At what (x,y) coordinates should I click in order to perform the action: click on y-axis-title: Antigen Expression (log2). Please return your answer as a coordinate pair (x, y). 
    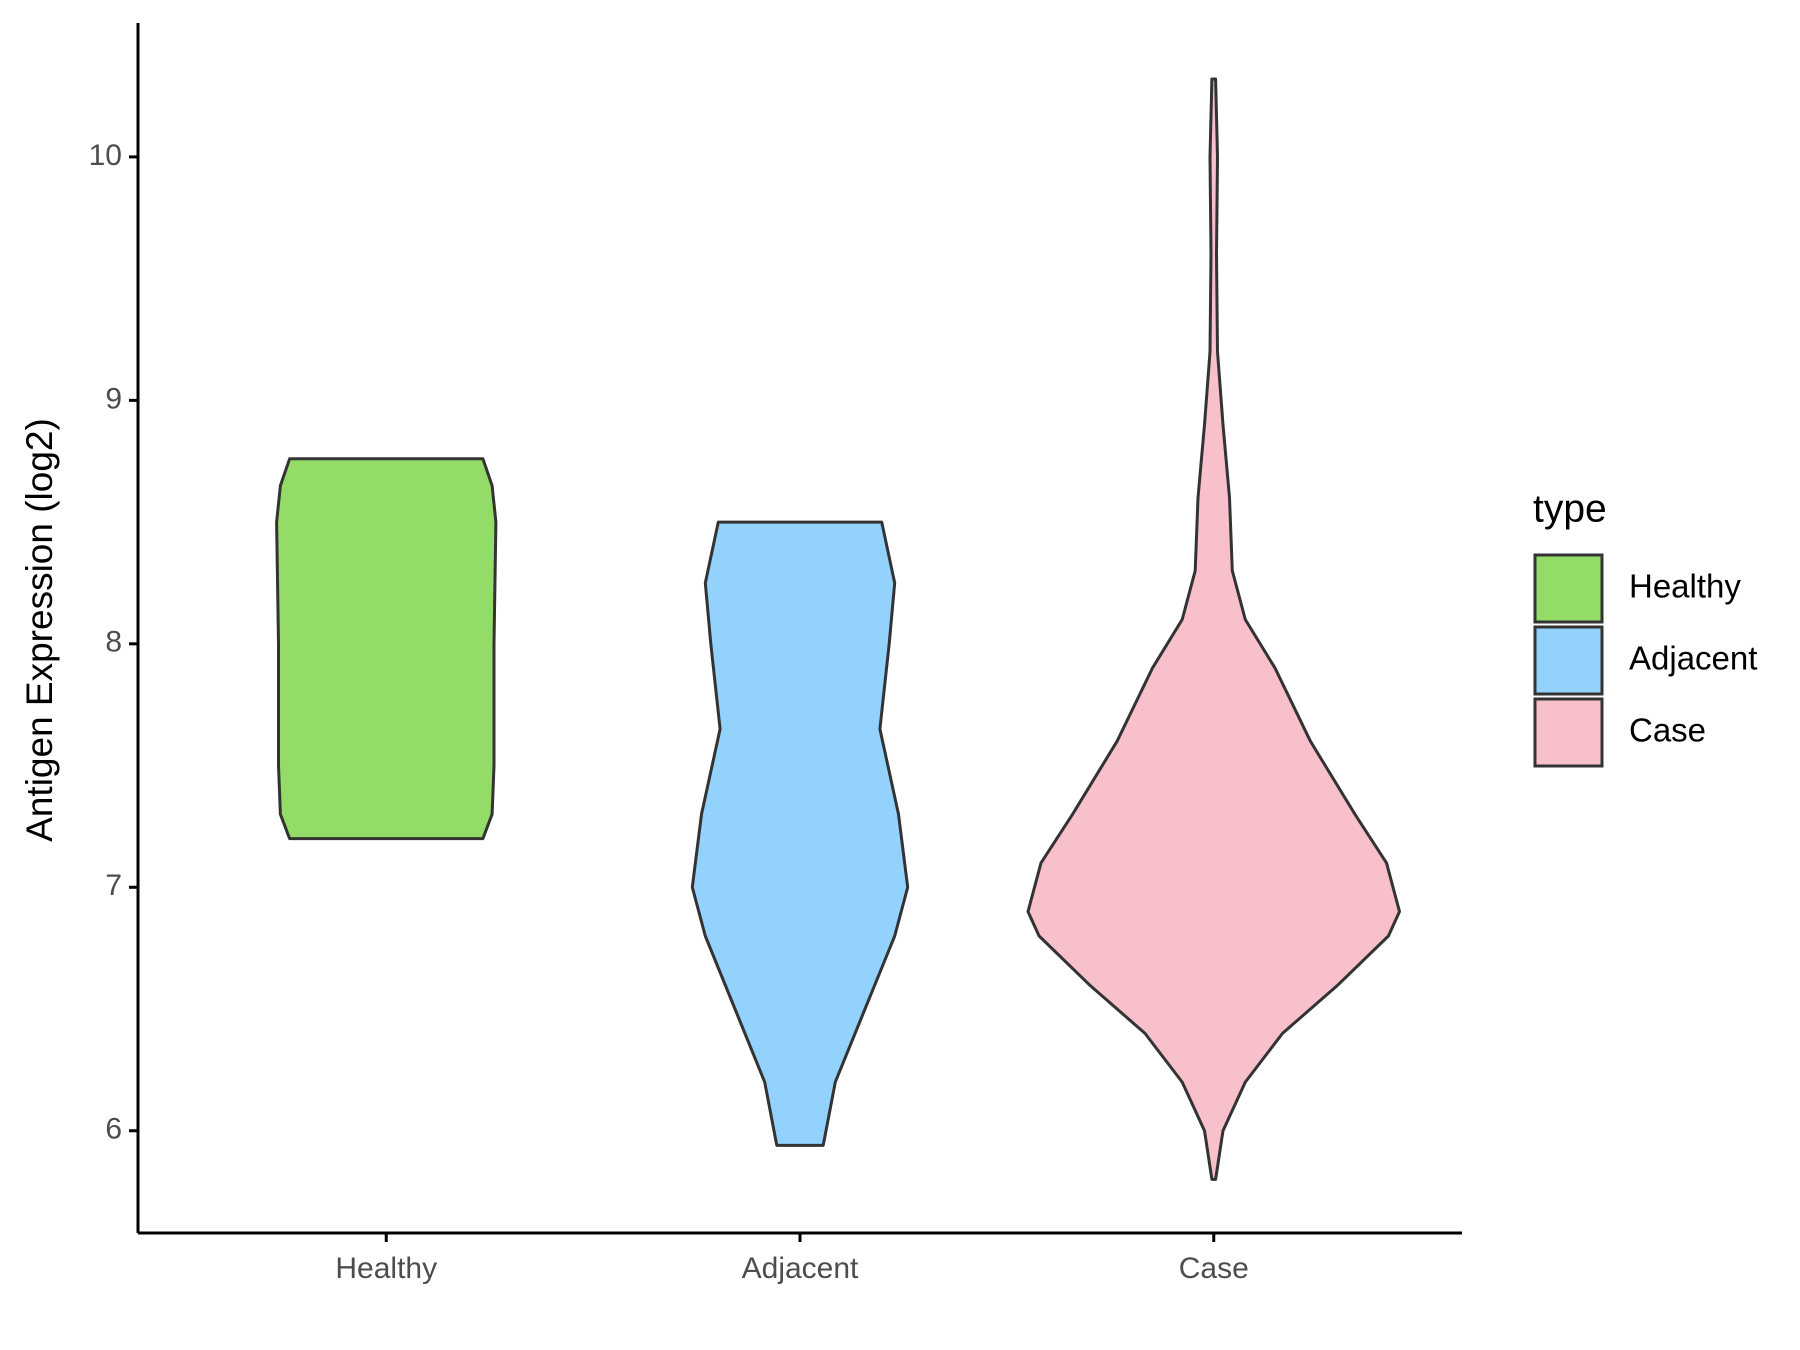
    Looking at the image, I should click on (39, 630).